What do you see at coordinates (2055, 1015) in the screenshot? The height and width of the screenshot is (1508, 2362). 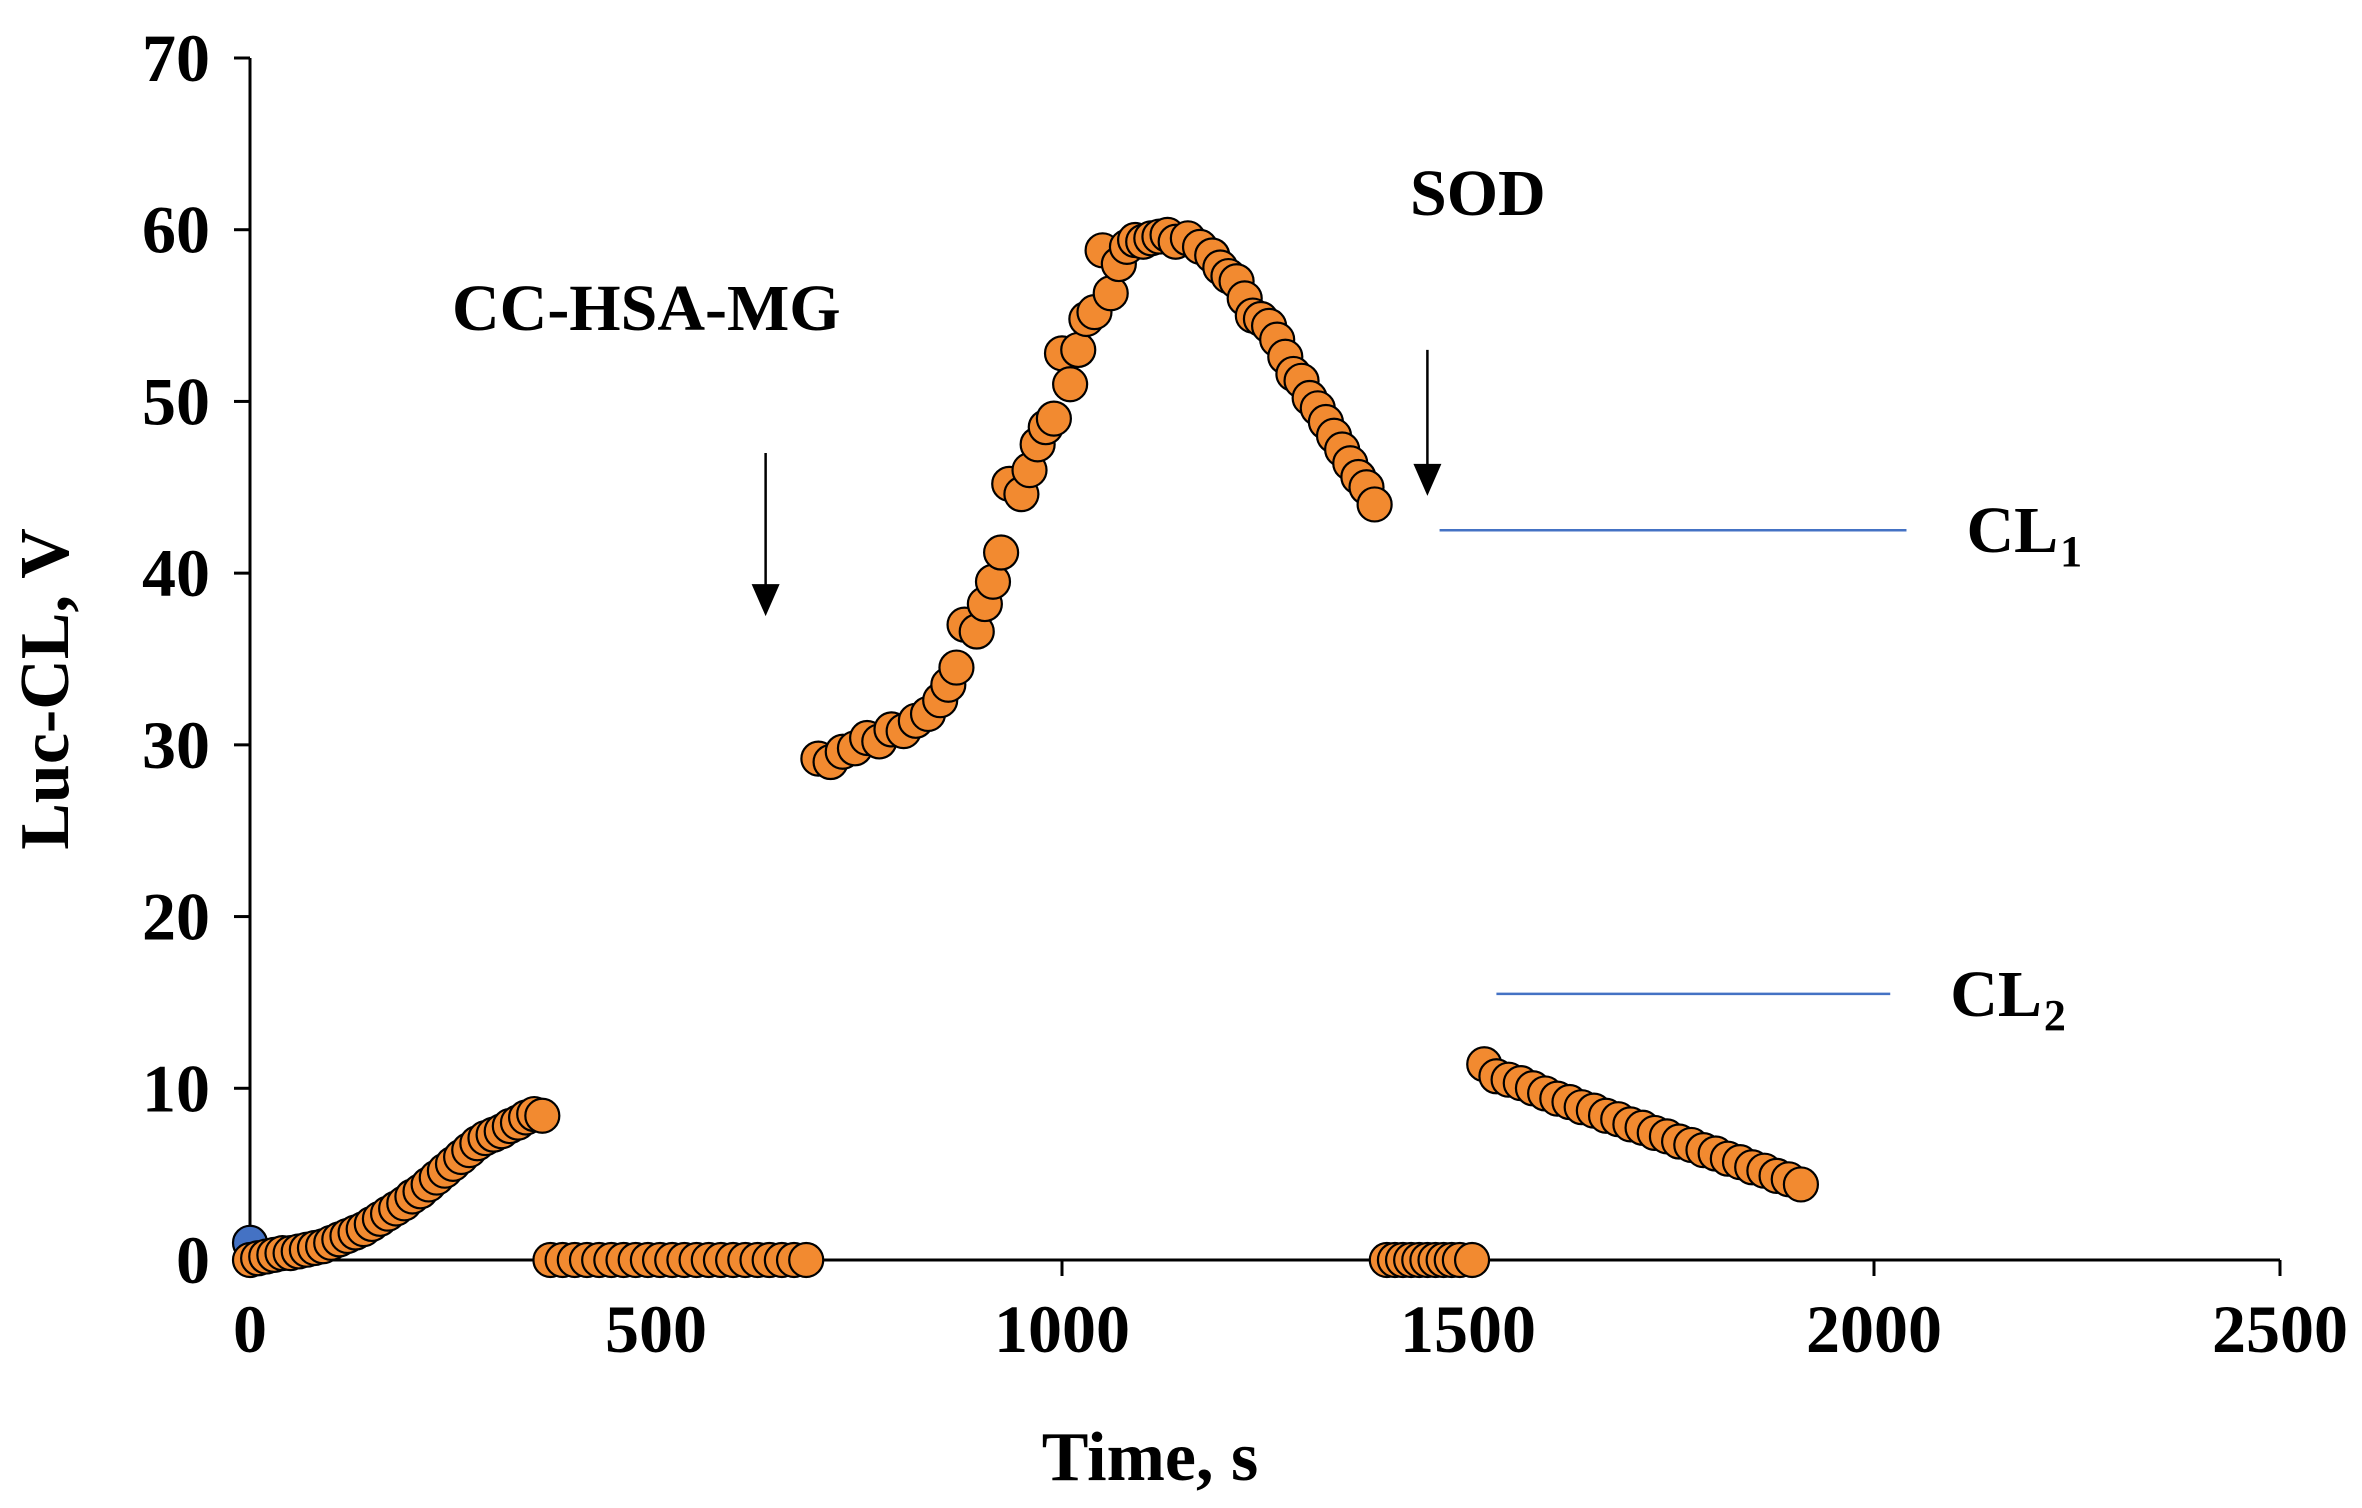 I see `level-label-subscript: 2` at bounding box center [2055, 1015].